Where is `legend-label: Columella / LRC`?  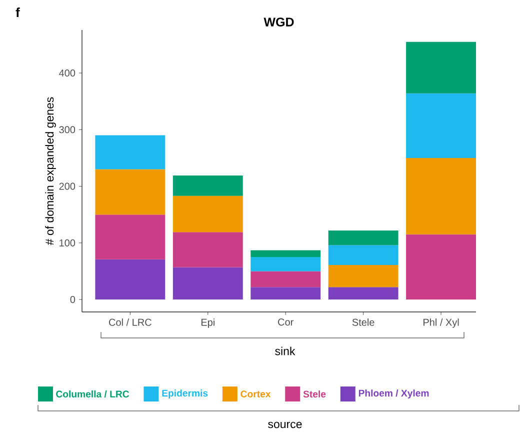 legend-label: Columella / LRC is located at coordinates (93, 394).